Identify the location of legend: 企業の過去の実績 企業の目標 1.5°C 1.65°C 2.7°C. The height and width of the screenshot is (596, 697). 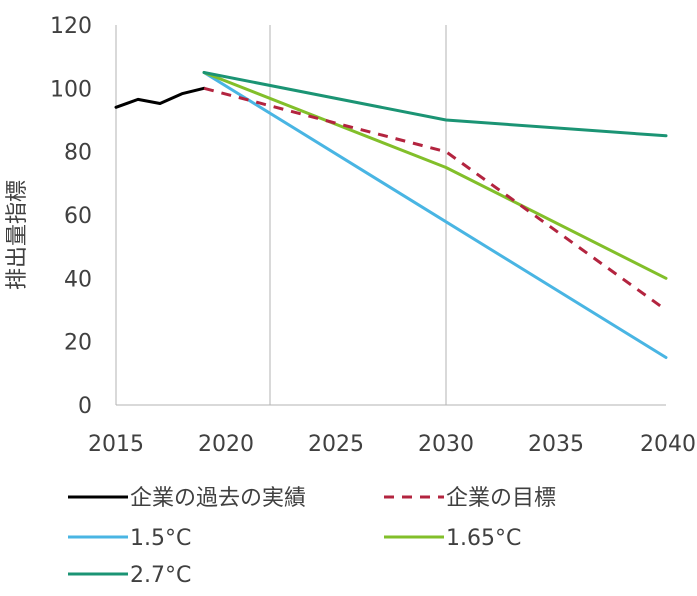
(312, 537).